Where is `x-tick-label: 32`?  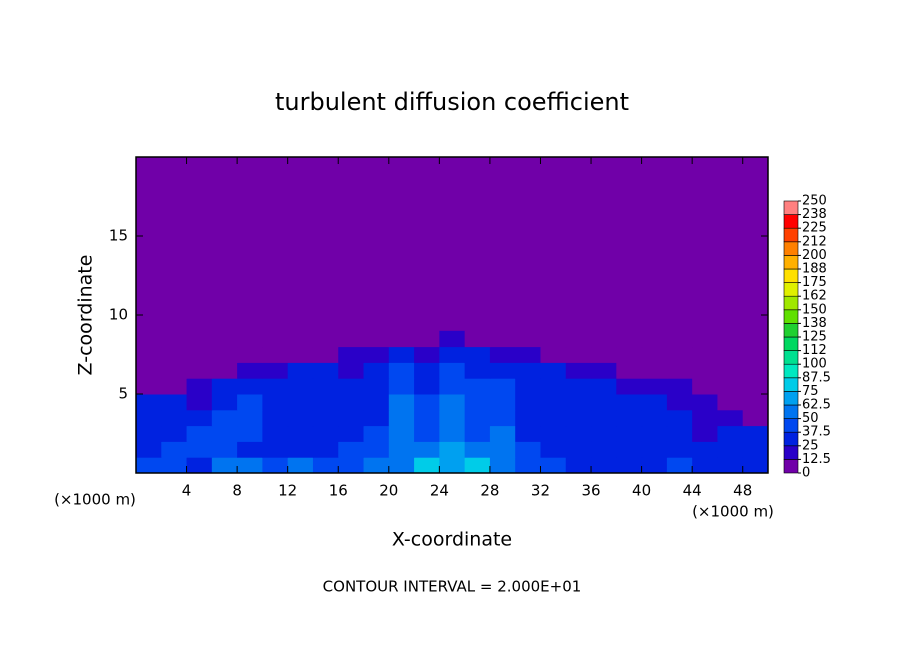
x-tick-label: 32 is located at coordinates (540, 491).